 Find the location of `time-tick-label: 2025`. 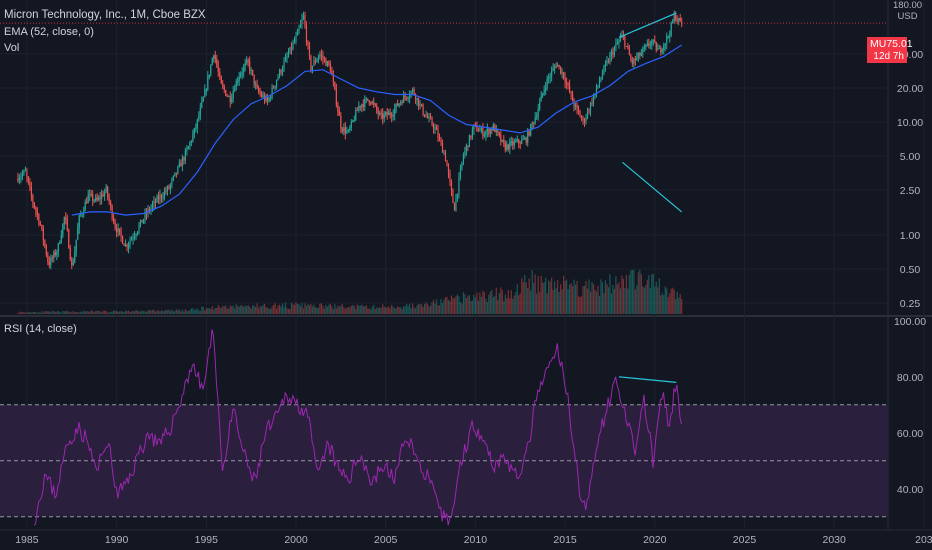

time-tick-label: 2025 is located at coordinates (745, 540).